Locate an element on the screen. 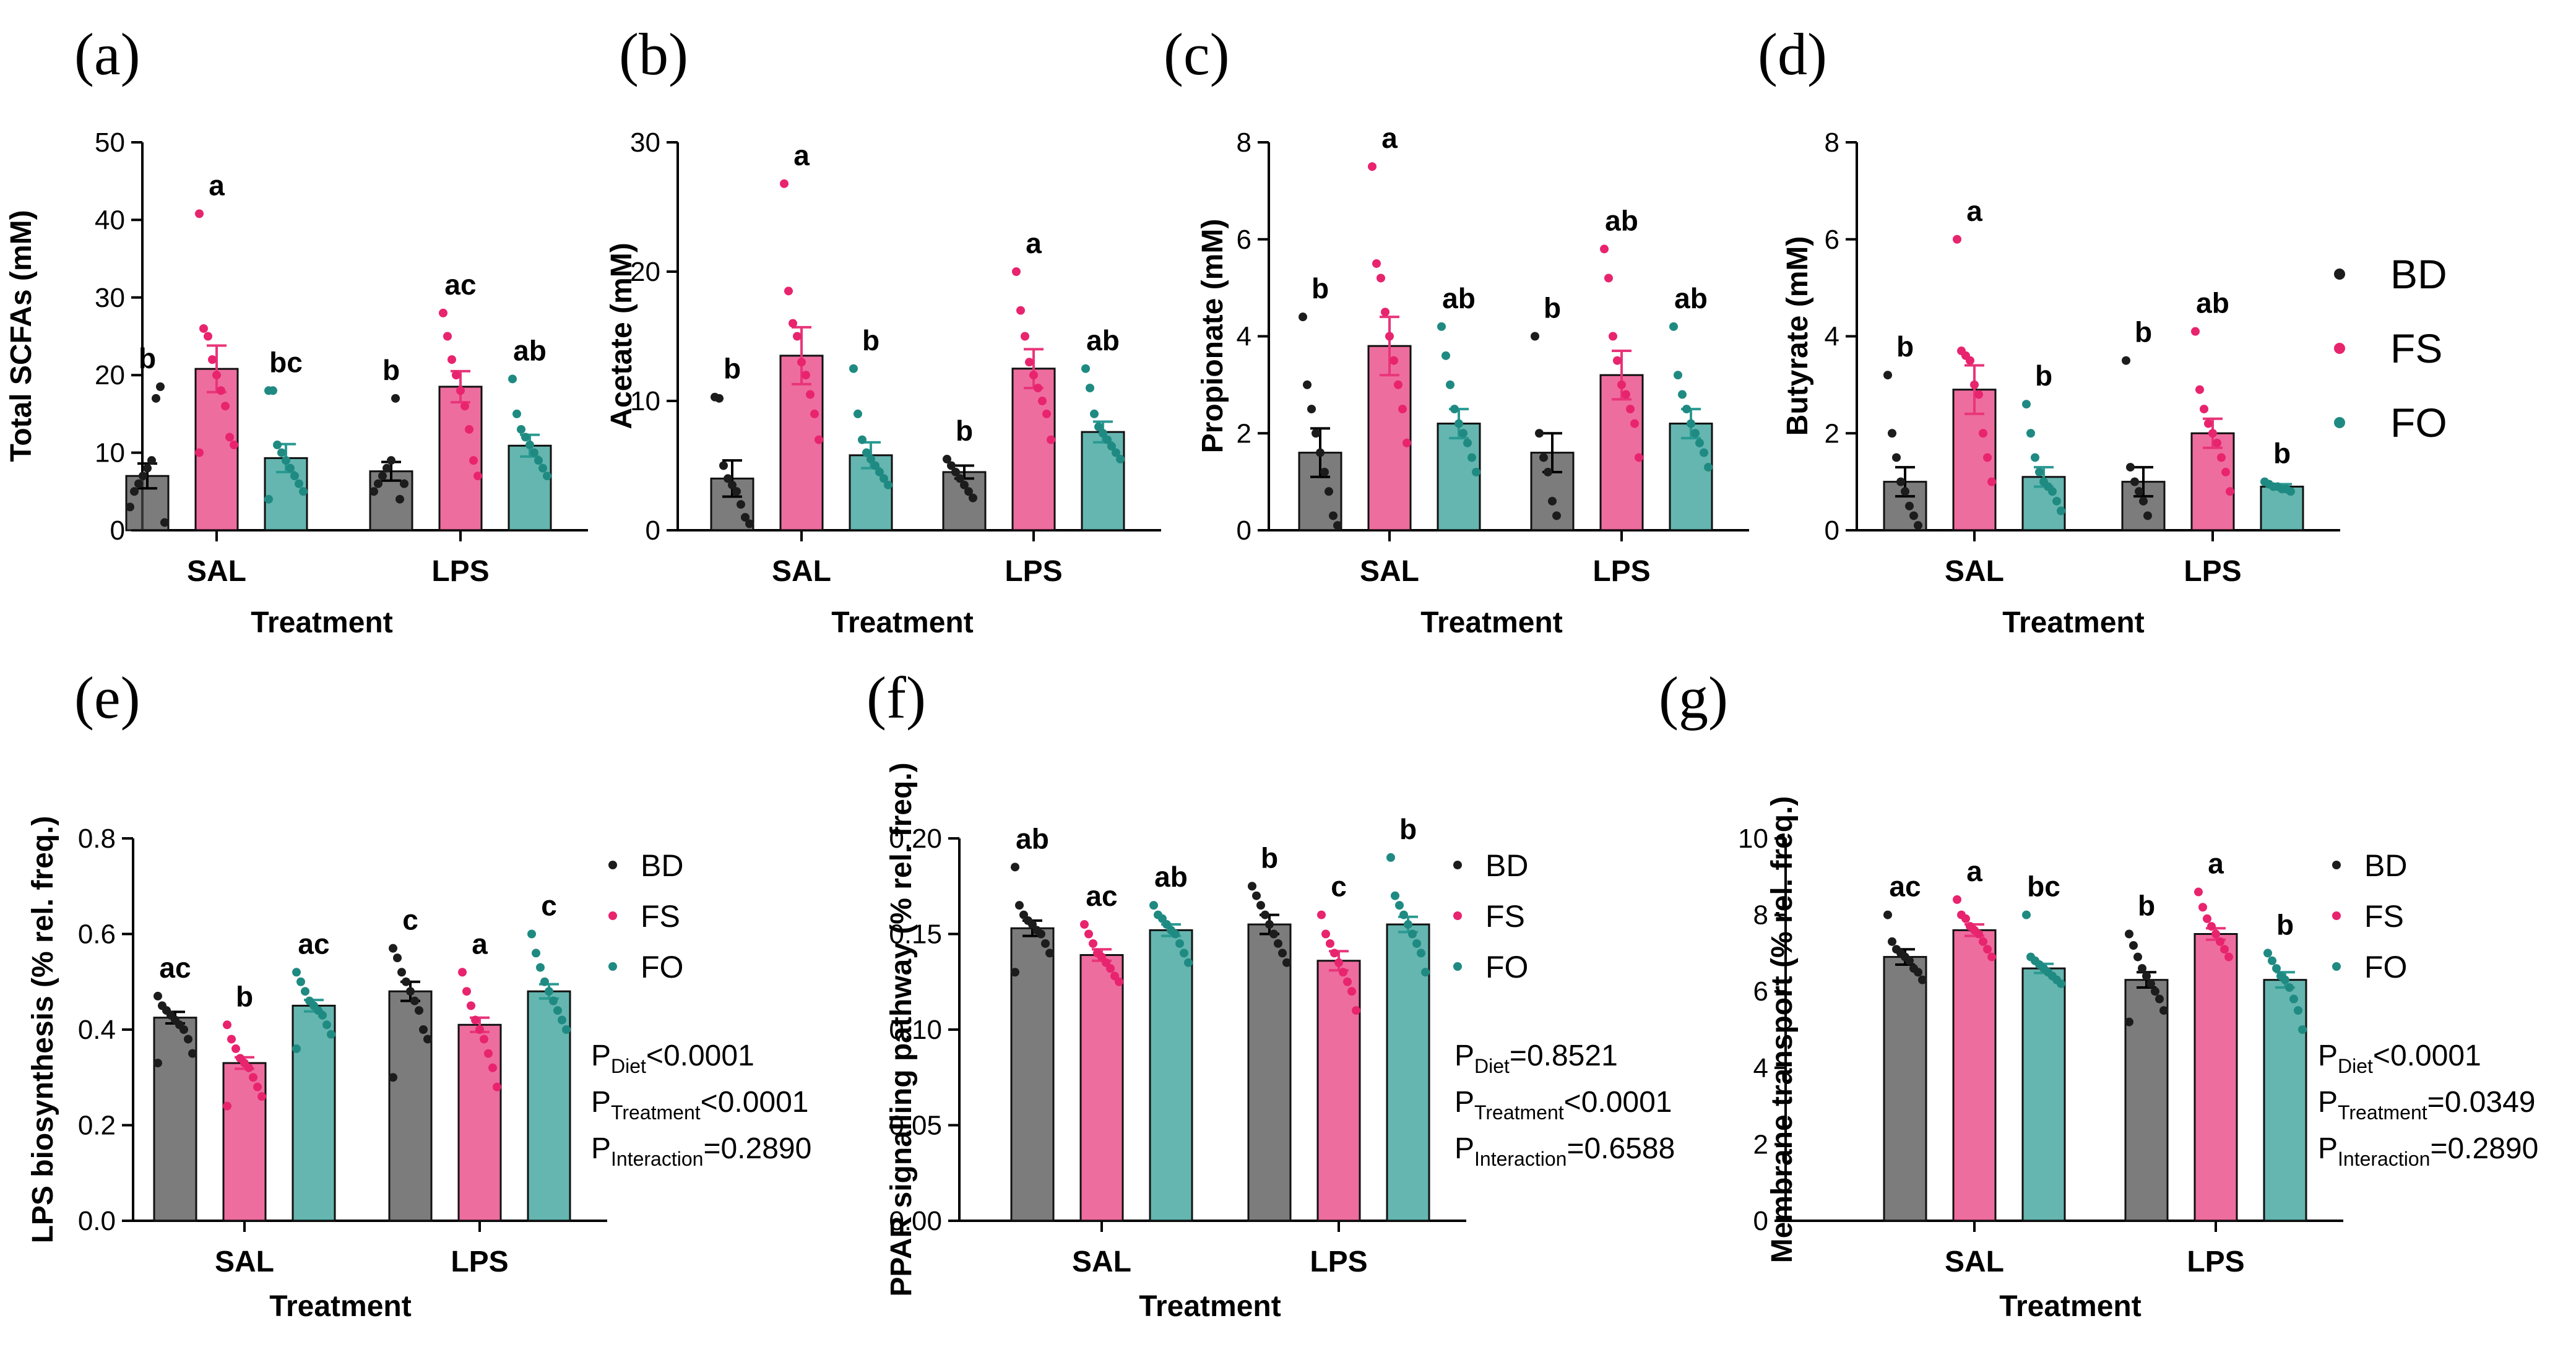  legend-label-fo: FO is located at coordinates (1506, 967).